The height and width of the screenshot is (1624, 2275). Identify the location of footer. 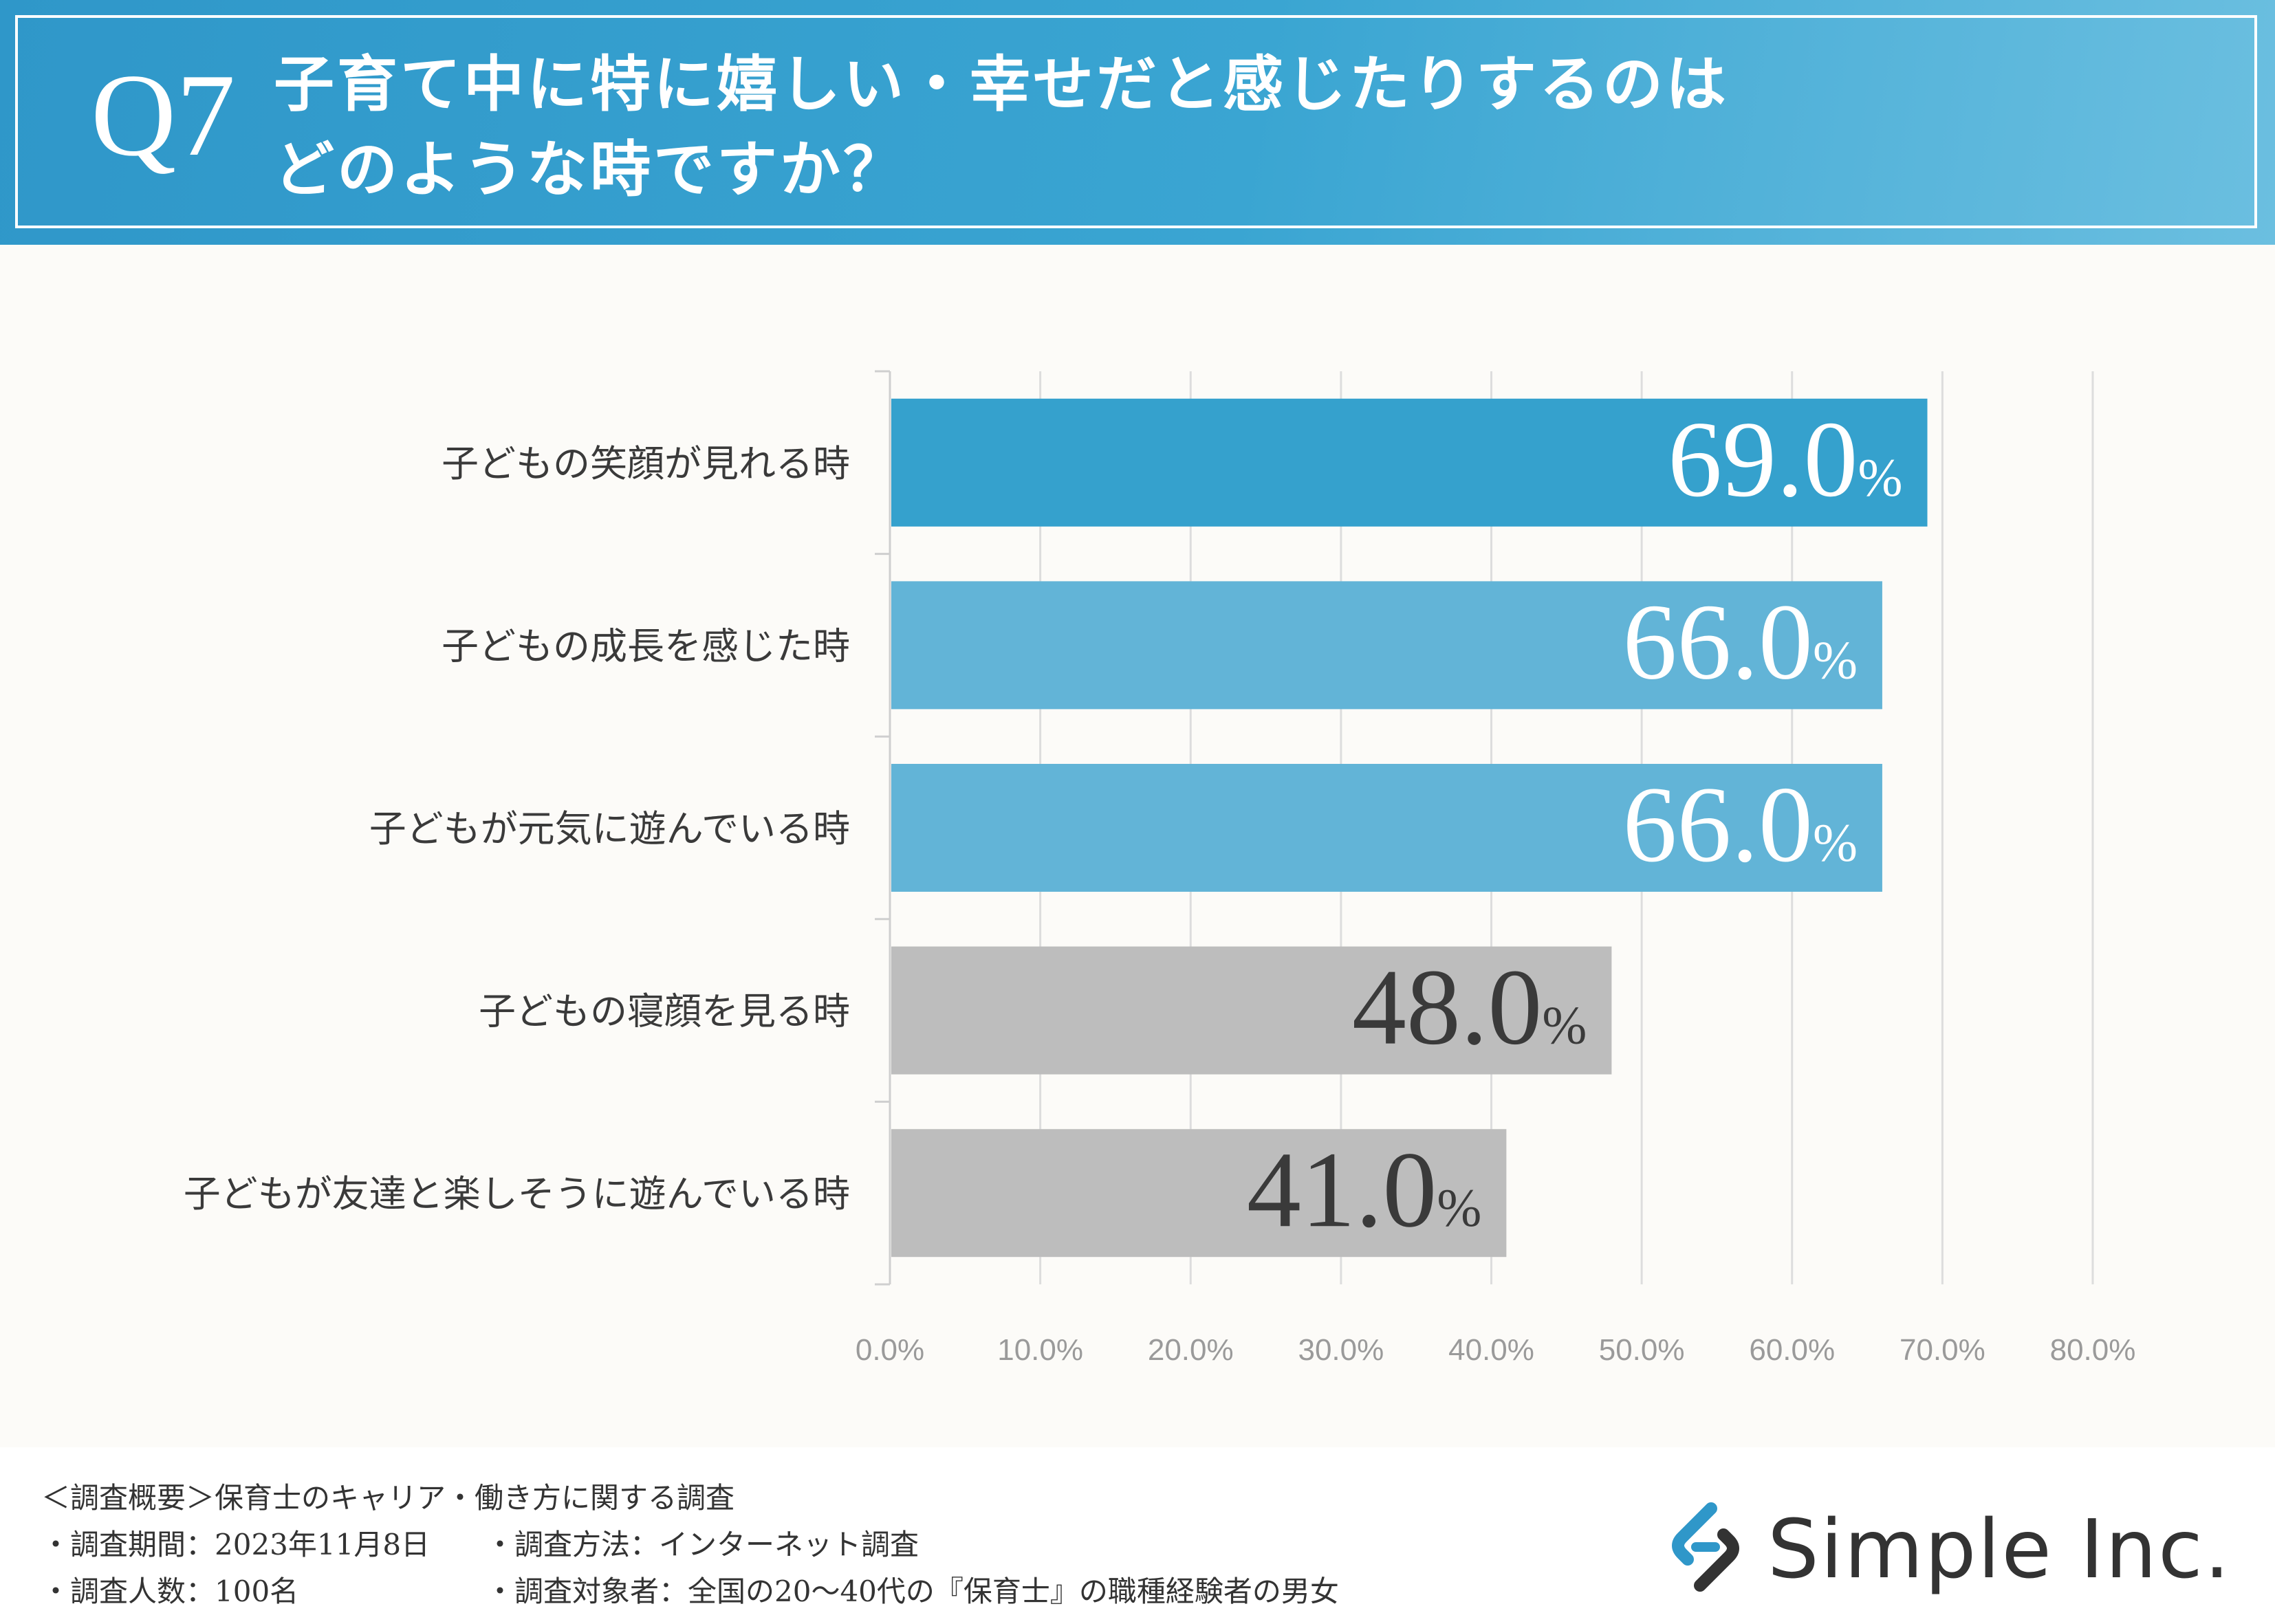
(1137, 1535).